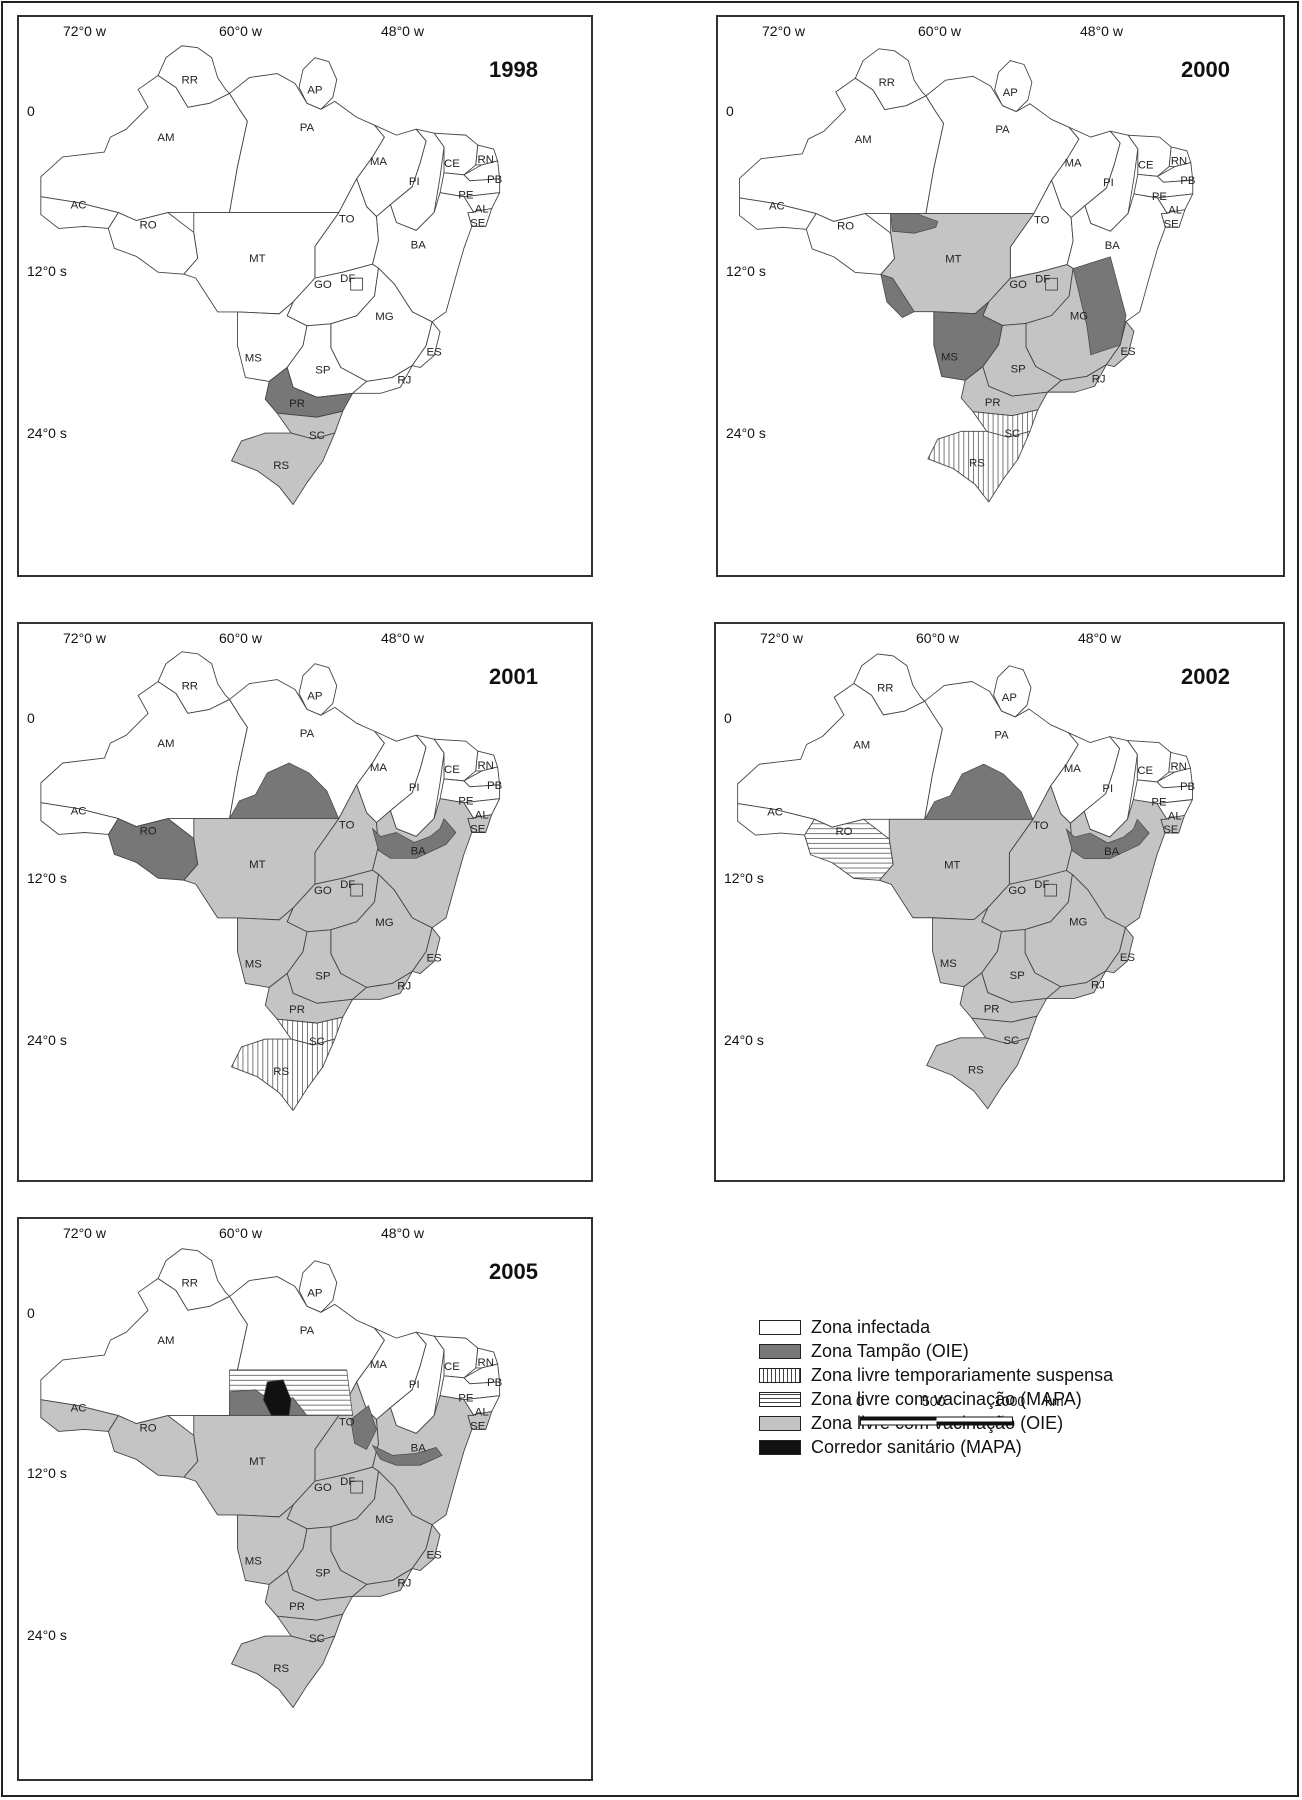 This screenshot has height=1800, width=1302. I want to click on state-label-sc: SC, so click(1012, 434).